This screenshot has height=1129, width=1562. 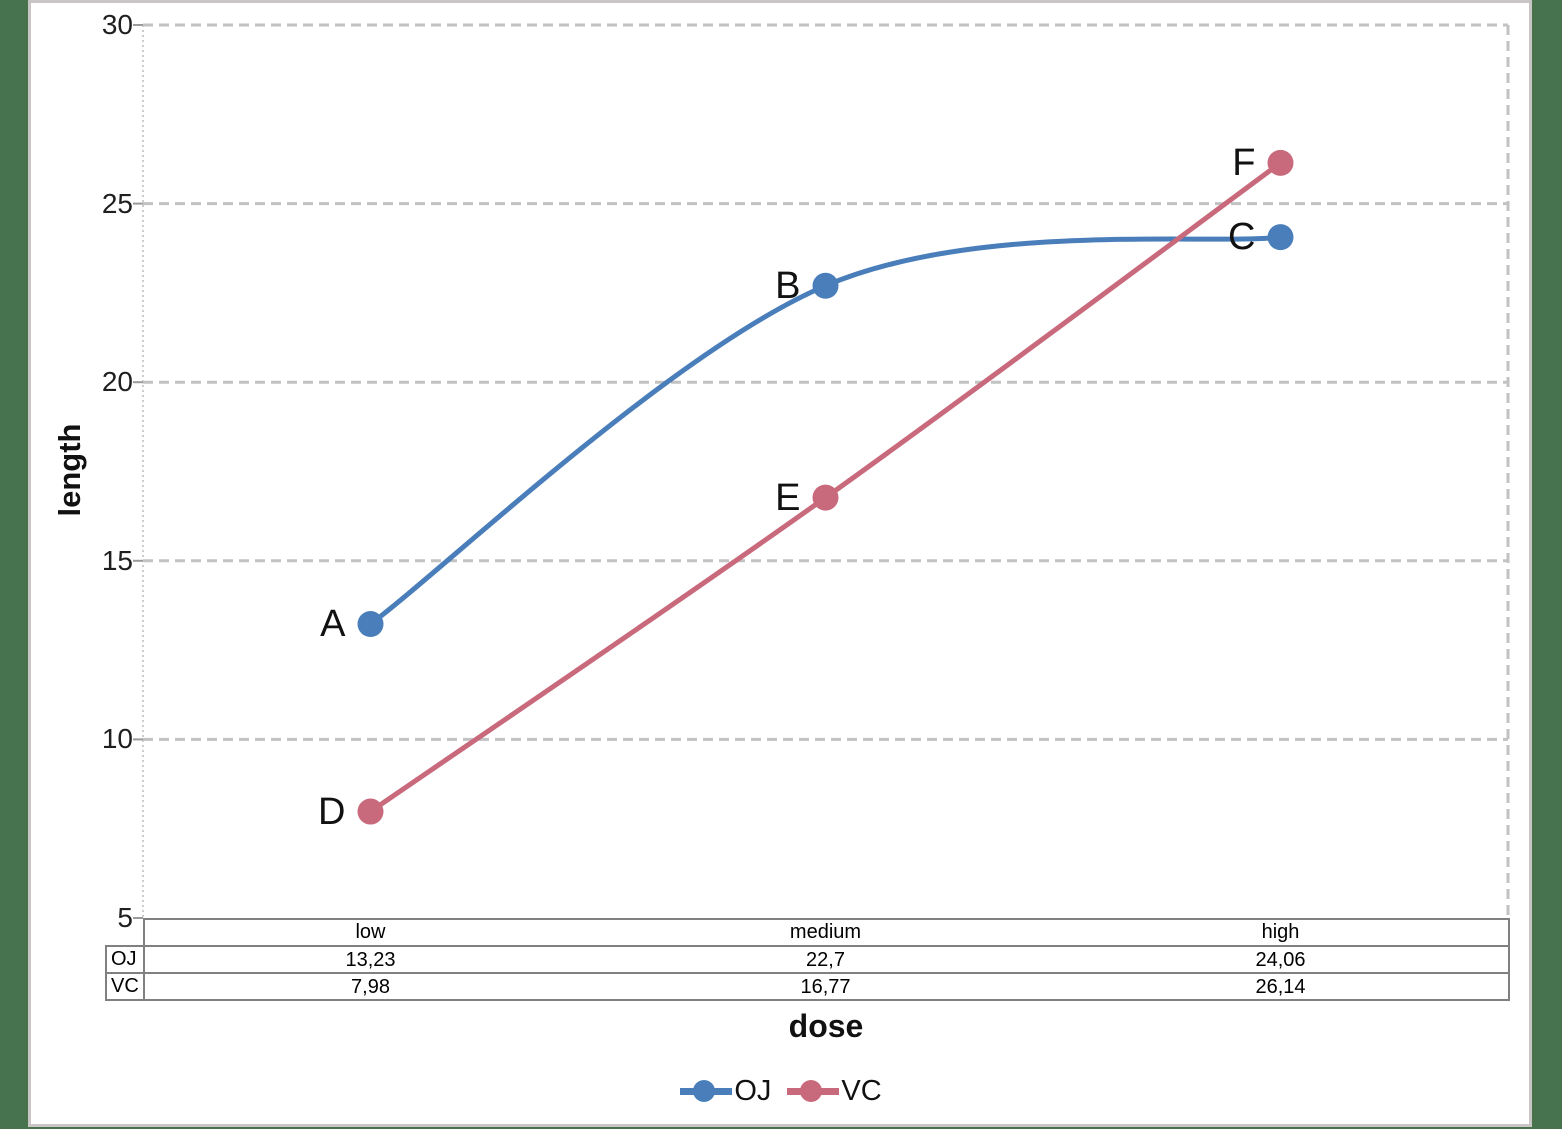 I want to click on y-tick-label-10: 10, so click(x=117, y=739).